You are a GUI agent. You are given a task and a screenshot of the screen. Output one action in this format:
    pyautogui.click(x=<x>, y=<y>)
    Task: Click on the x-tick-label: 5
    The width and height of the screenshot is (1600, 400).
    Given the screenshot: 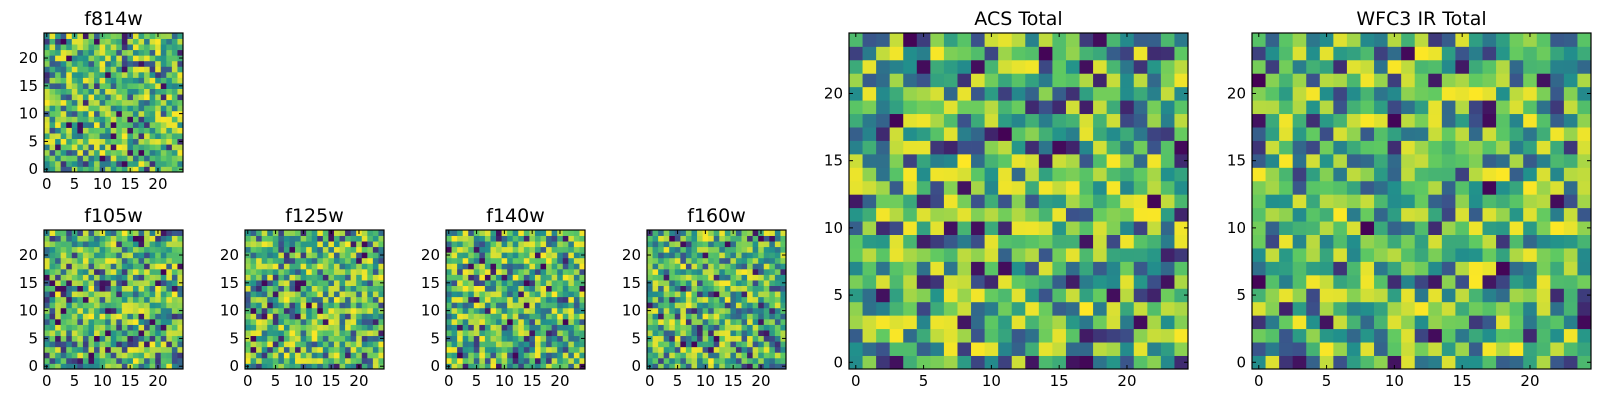 What is the action you would take?
    pyautogui.click(x=276, y=381)
    